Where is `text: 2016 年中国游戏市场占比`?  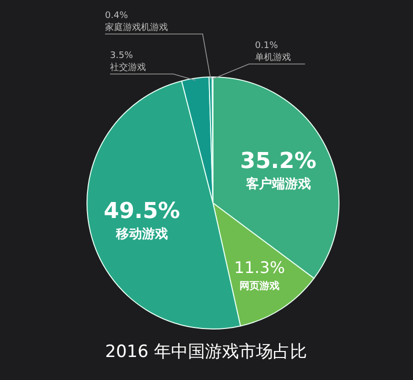 text: 2016 年中国游戏市场占比 is located at coordinates (206, 352).